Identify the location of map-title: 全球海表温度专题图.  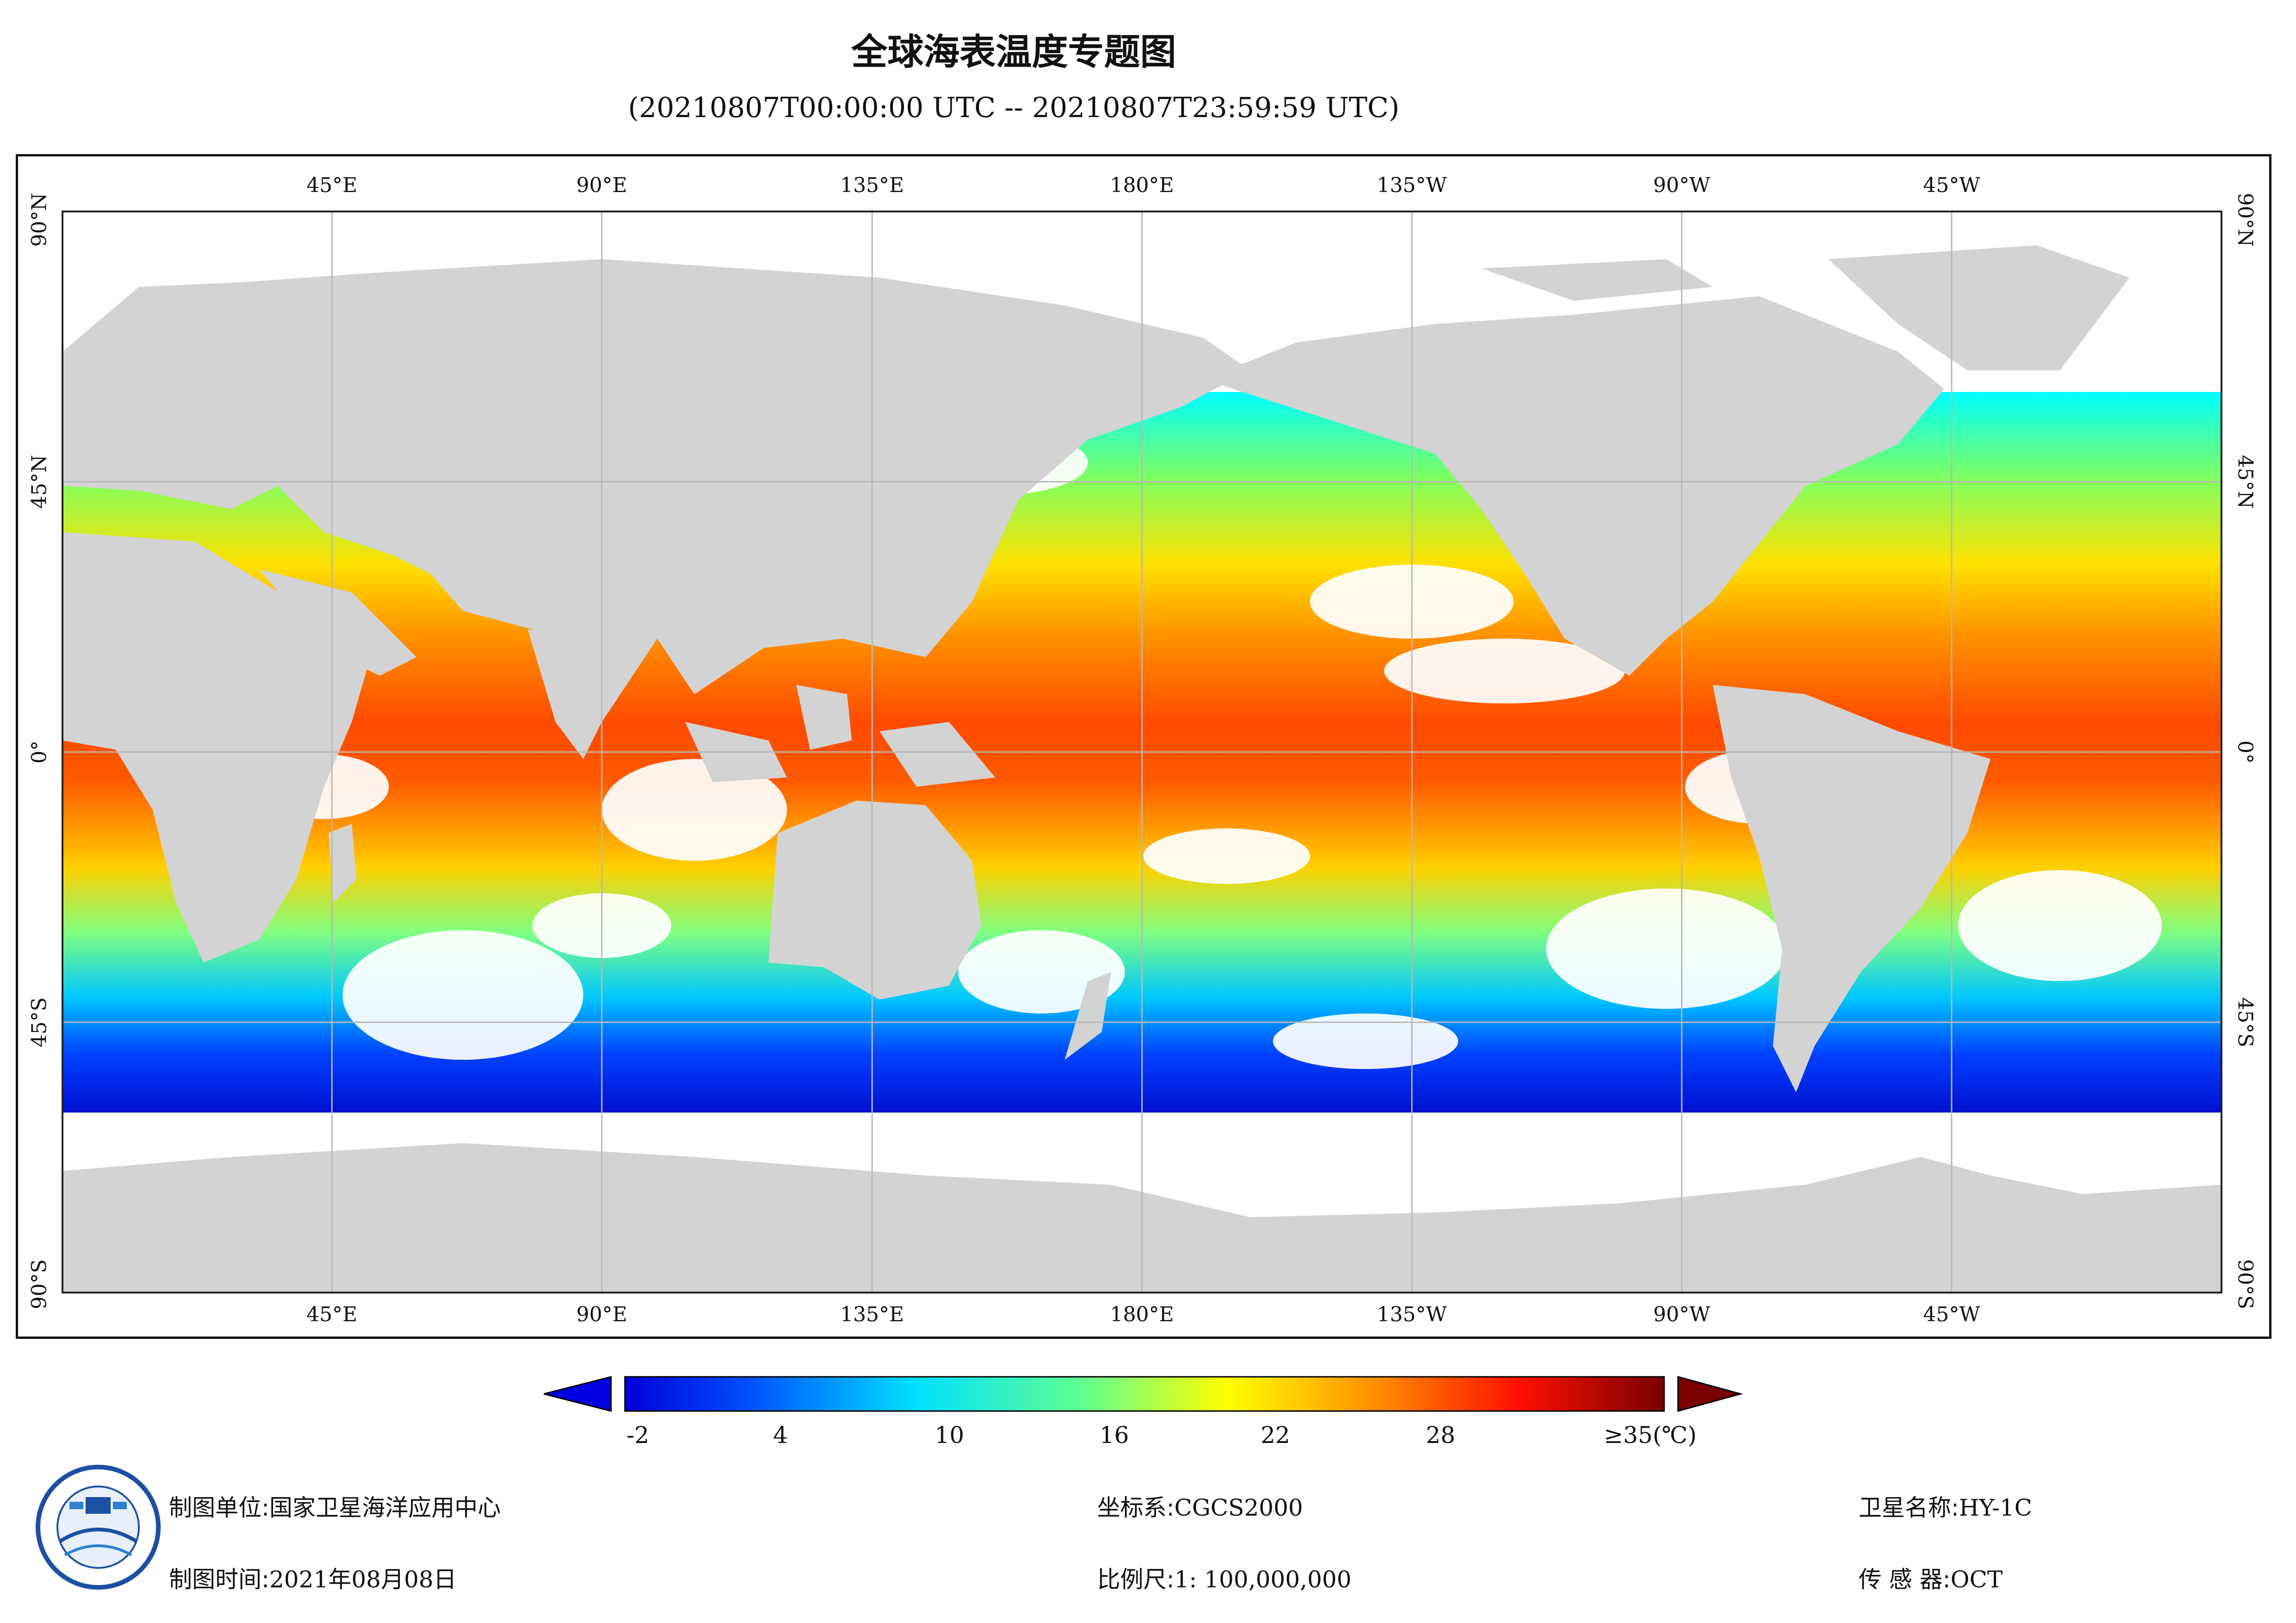
(1014, 52).